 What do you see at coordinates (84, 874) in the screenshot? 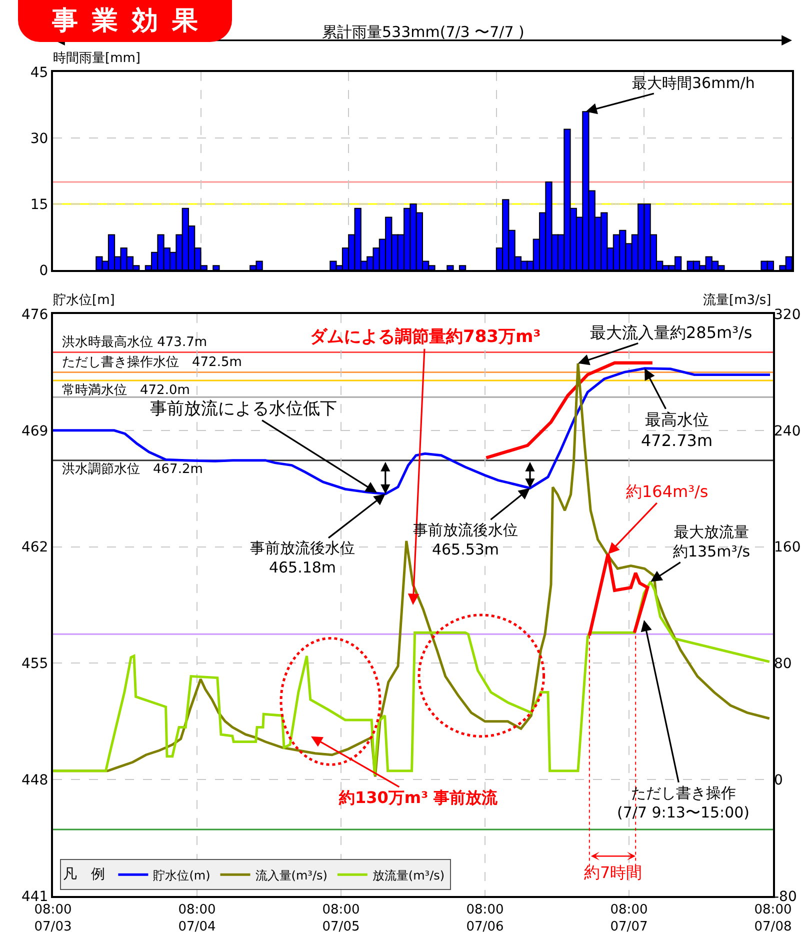
I see `legend-title: 凡 例` at bounding box center [84, 874].